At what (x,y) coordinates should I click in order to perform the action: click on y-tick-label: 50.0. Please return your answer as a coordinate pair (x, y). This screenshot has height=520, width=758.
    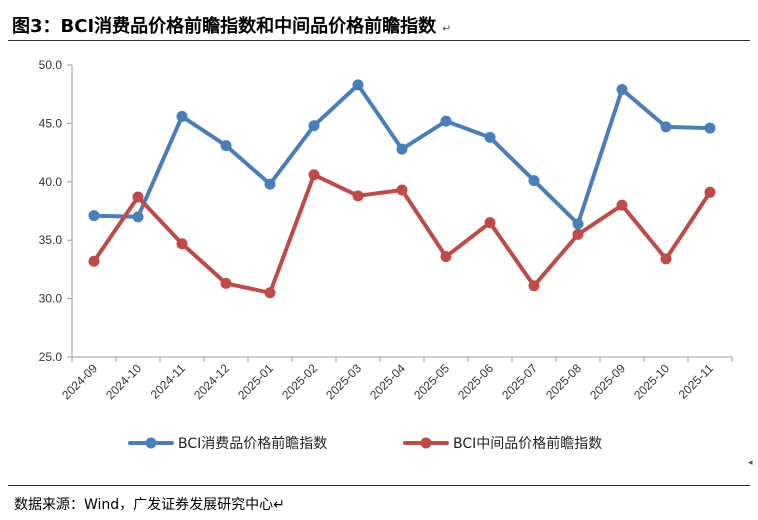
    Looking at the image, I should click on (51, 65).